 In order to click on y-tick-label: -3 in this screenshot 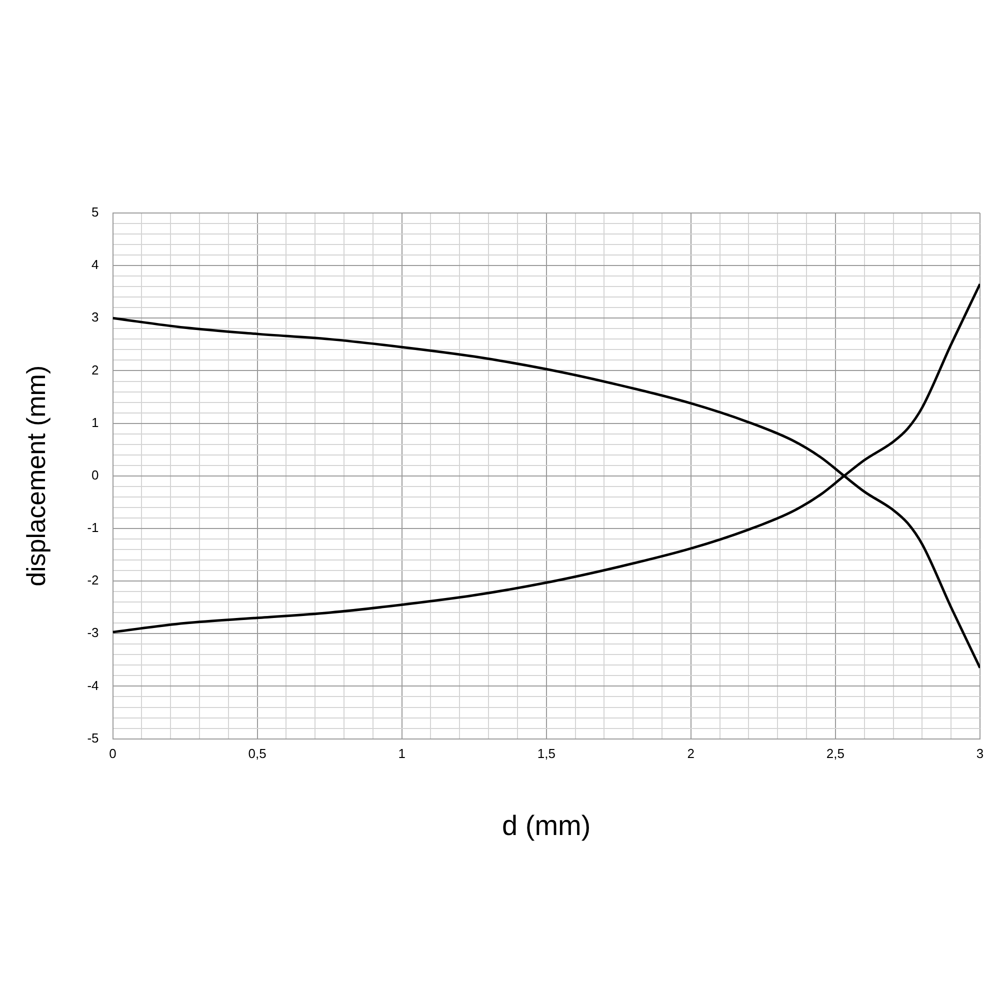, I will do `click(93, 632)`.